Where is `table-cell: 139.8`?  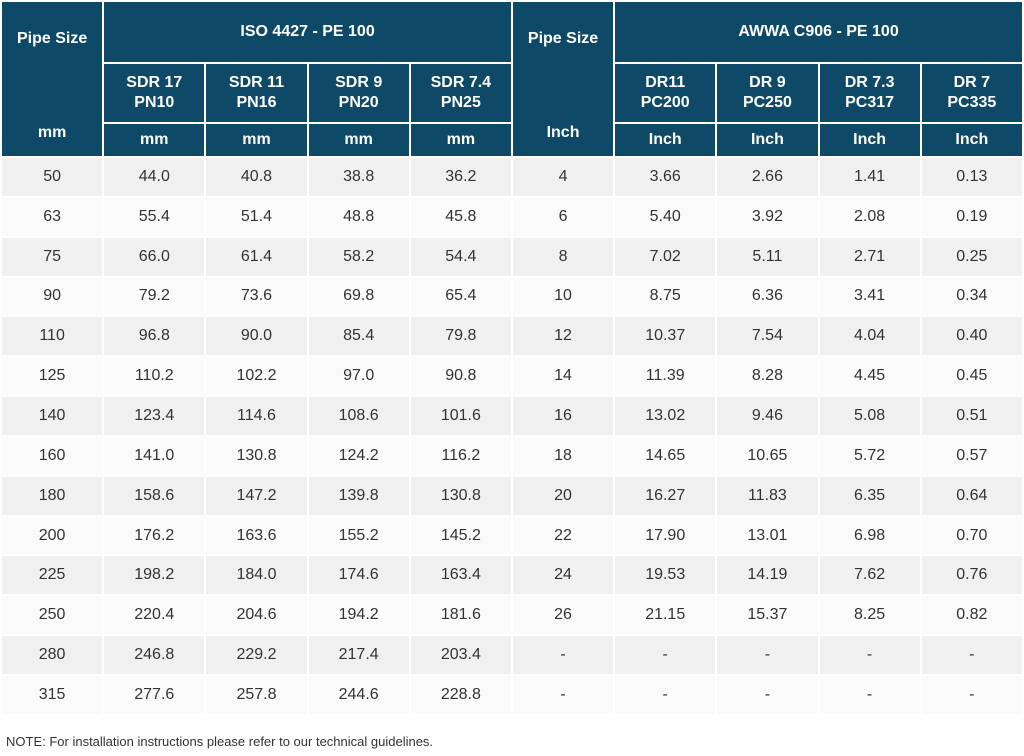 table-cell: 139.8 is located at coordinates (358, 495).